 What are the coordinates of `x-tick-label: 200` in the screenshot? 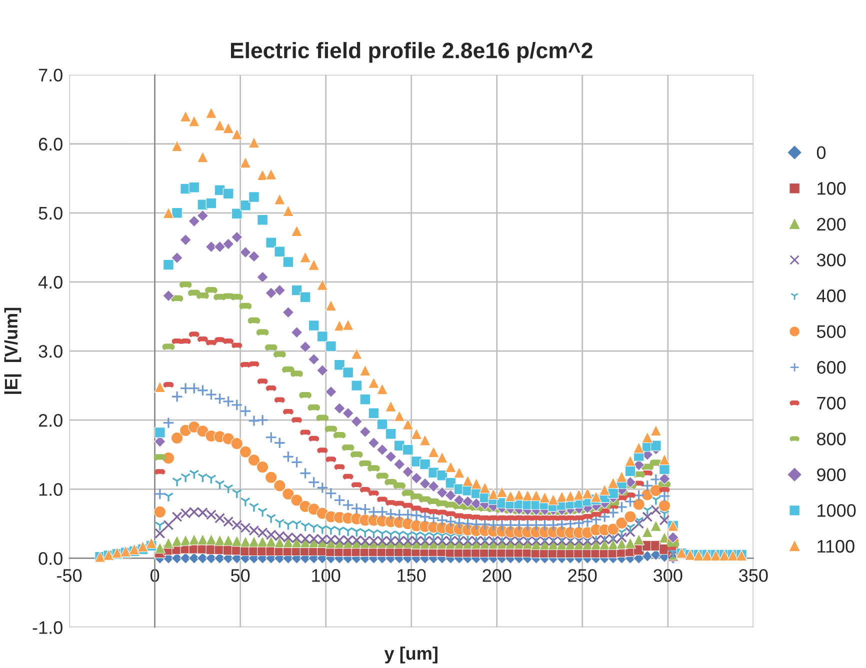 It's located at (497, 575).